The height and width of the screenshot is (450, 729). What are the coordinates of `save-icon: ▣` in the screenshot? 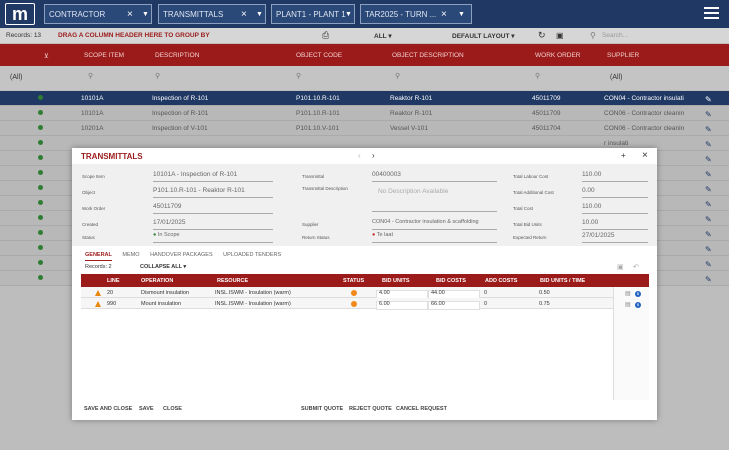 It's located at (620, 267).